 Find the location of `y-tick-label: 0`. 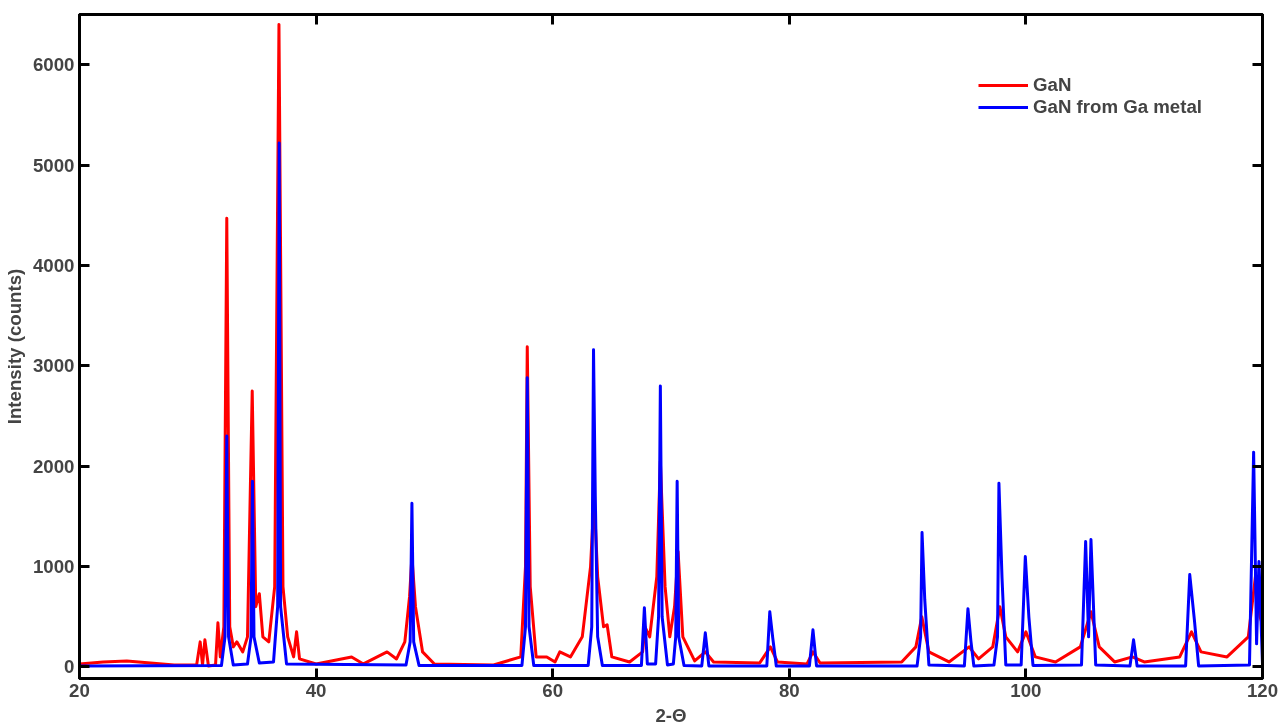

y-tick-label: 0 is located at coordinates (69, 667).